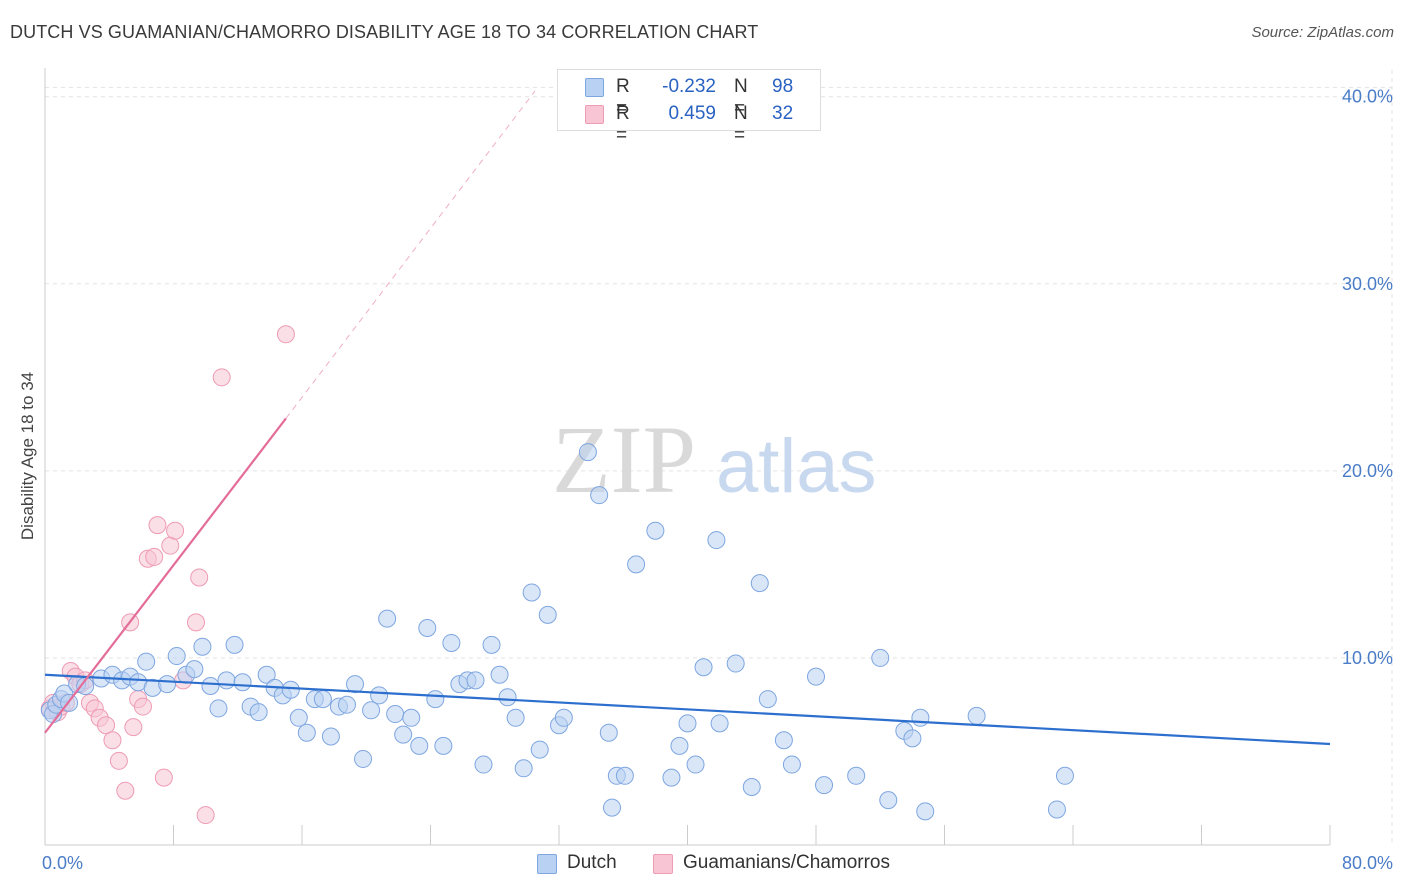 The width and height of the screenshot is (1406, 892). What do you see at coordinates (624, 459) in the screenshot?
I see `watermark-zip: ZIP` at bounding box center [624, 459].